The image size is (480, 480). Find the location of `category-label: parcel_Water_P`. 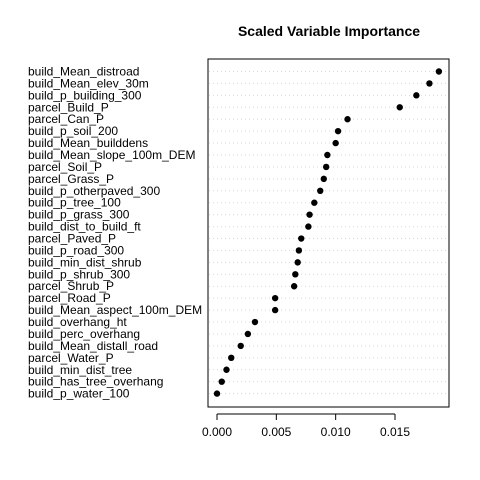

category-label: parcel_Water_P is located at coordinates (71, 358).